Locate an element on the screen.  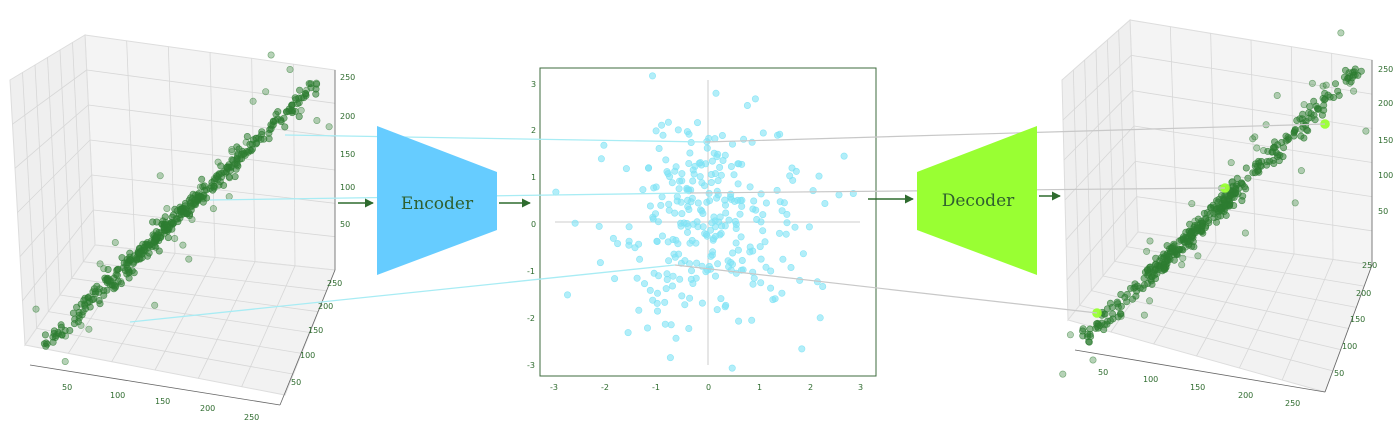
decoder-block is located at coordinates (977, 200).